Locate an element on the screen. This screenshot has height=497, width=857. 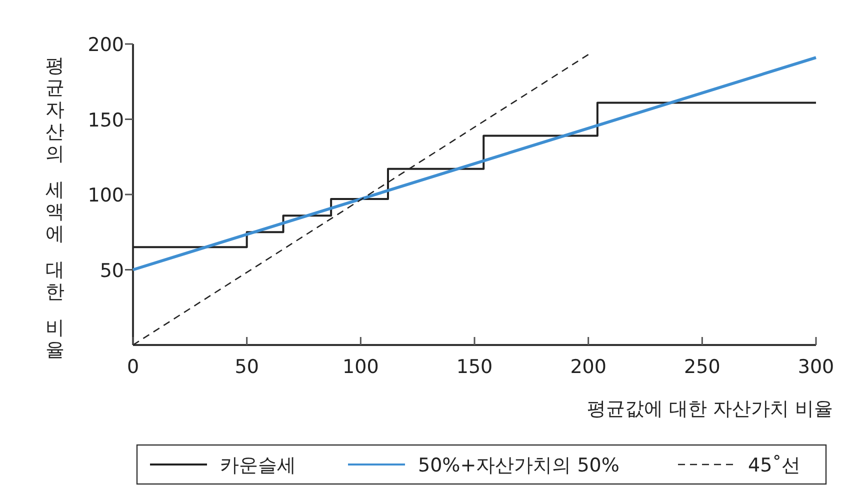
y-tick-label: 150 is located at coordinates (106, 120).